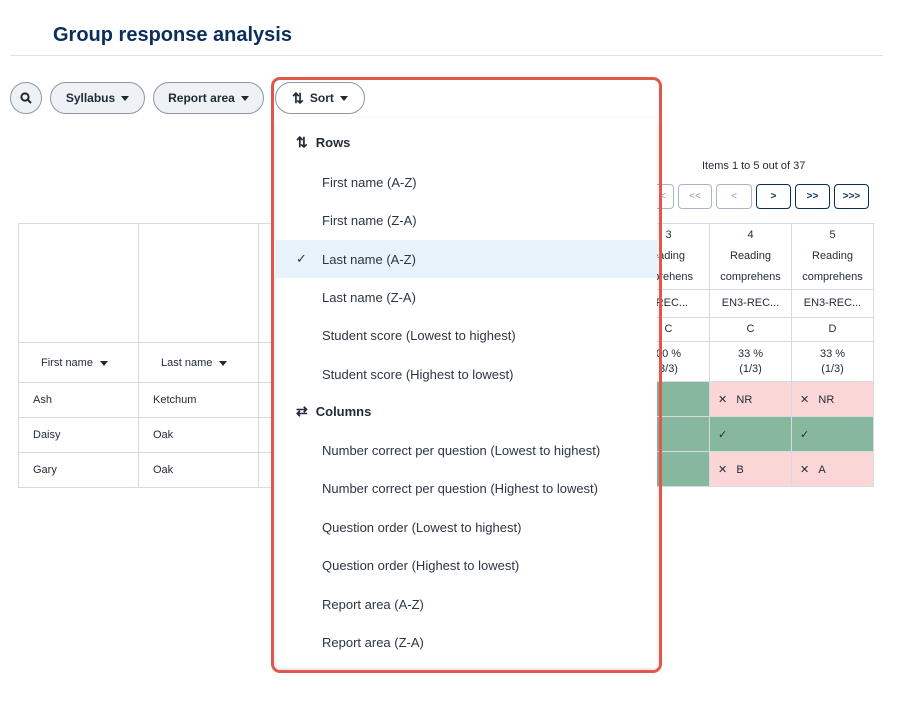 This screenshot has height=714, width=903. Describe the element at coordinates (373, 604) in the screenshot. I see `sort-option: Report area (A-Z)` at that location.